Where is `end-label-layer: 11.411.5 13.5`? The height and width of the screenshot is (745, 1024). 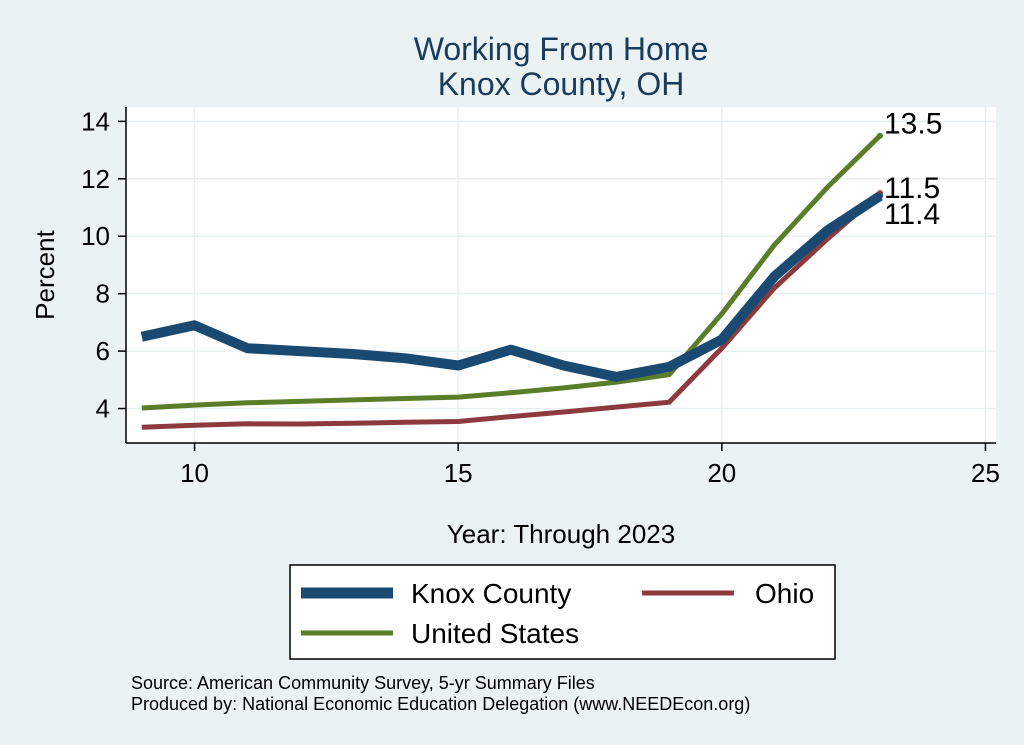
end-label-layer: 11.411.5 13.5 is located at coordinates (913, 169).